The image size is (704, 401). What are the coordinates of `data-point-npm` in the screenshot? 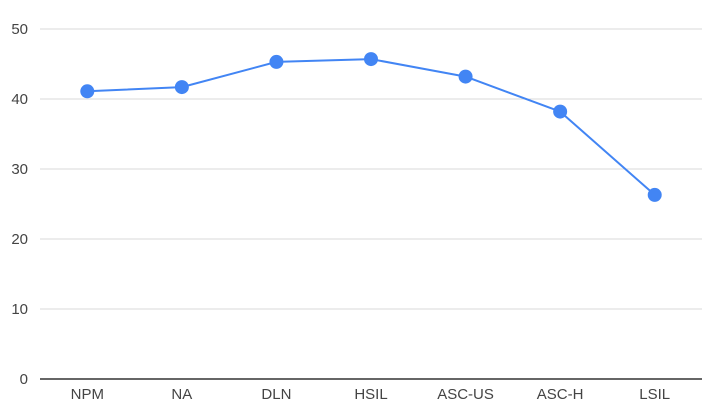 It's located at (87, 91).